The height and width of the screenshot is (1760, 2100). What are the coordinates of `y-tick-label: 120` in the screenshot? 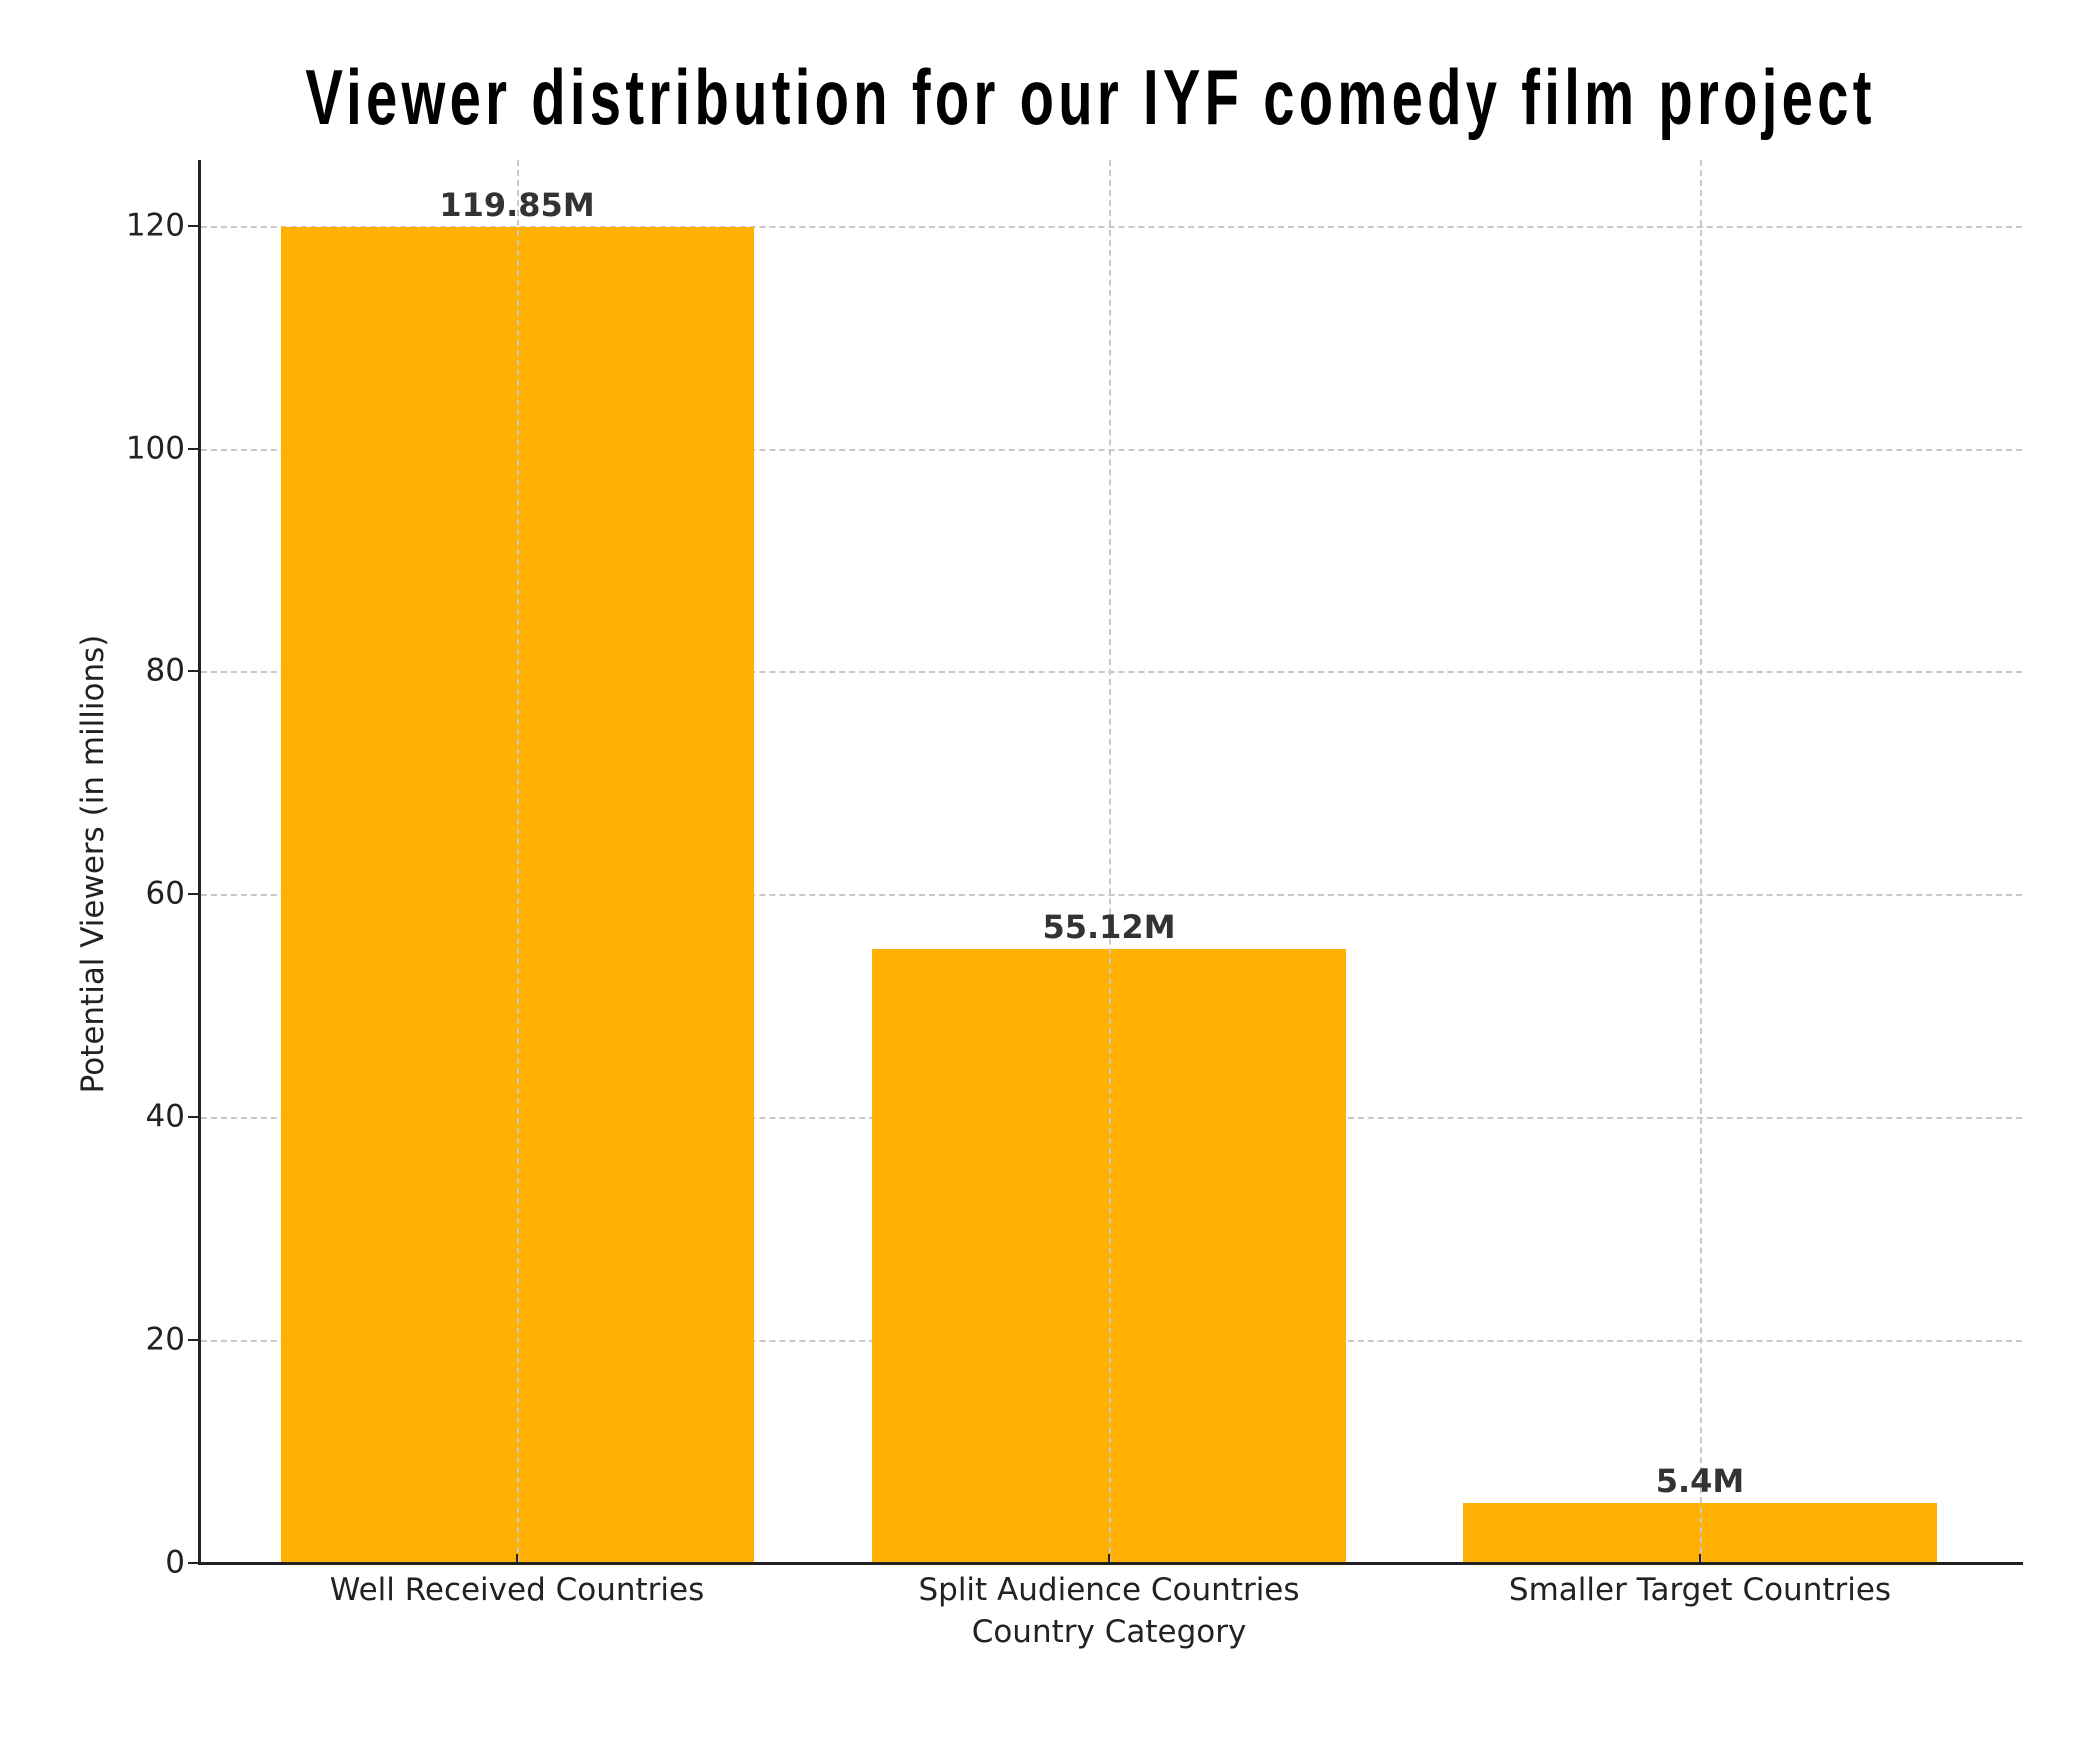 It's located at (155, 225).